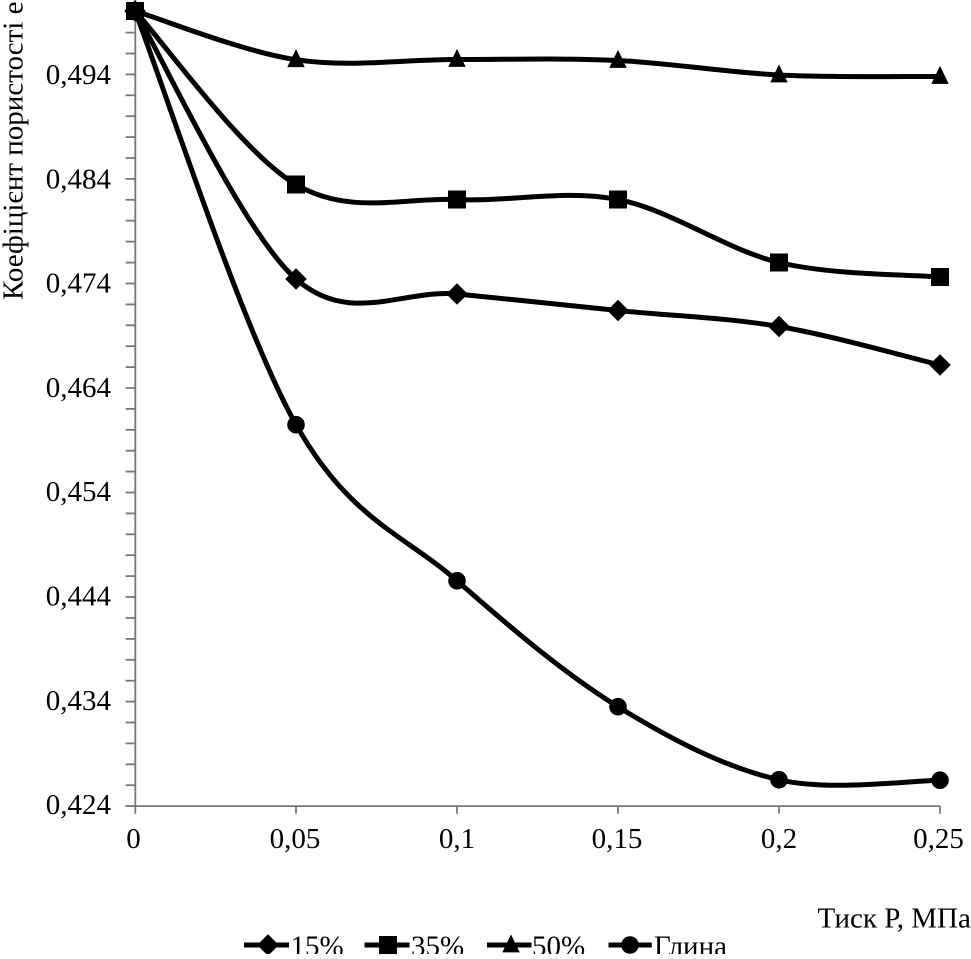 This screenshot has width=971, height=959. What do you see at coordinates (617, 839) in the screenshot?
I see `svg-text: 0,15` at bounding box center [617, 839].